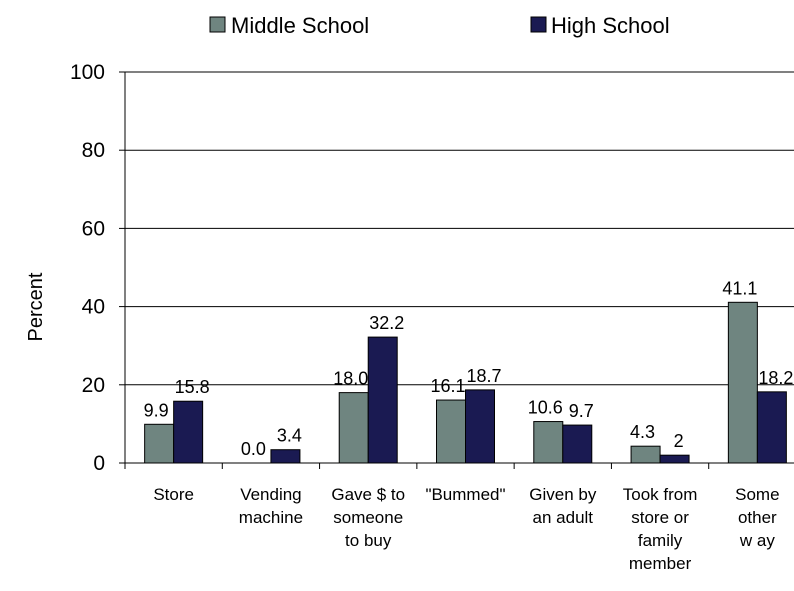  What do you see at coordinates (581, 411) in the screenshot?
I see `data-label-high-school: 9.7` at bounding box center [581, 411].